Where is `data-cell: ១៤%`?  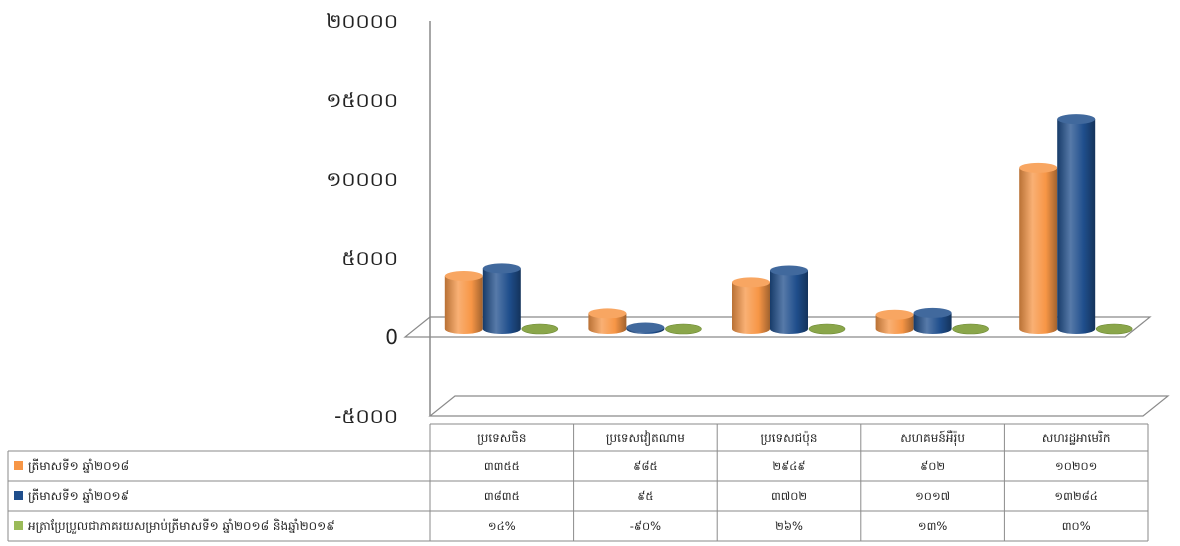
data-cell: ១៤% is located at coordinates (502, 526).